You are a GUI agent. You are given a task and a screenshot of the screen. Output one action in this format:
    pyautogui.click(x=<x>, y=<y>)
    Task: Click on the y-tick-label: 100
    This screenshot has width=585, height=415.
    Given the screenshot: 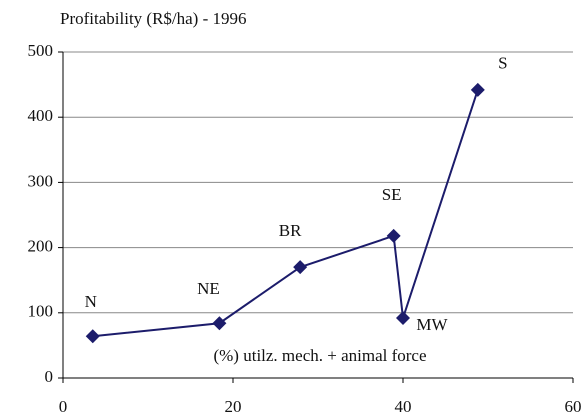 What is the action you would take?
    pyautogui.click(x=41, y=311)
    